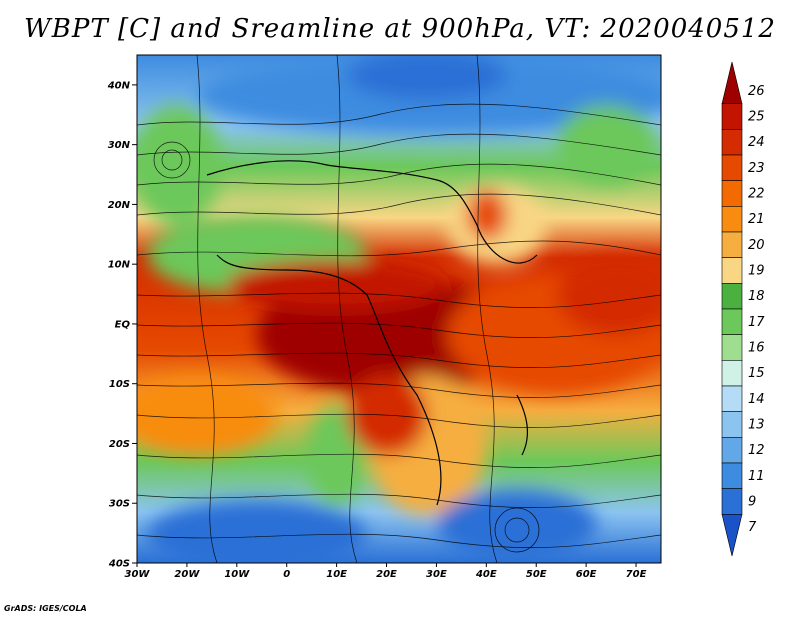 This screenshot has height=618, width=800. Describe the element at coordinates (752, 527) in the screenshot. I see `colorbar-label: 7` at that location.